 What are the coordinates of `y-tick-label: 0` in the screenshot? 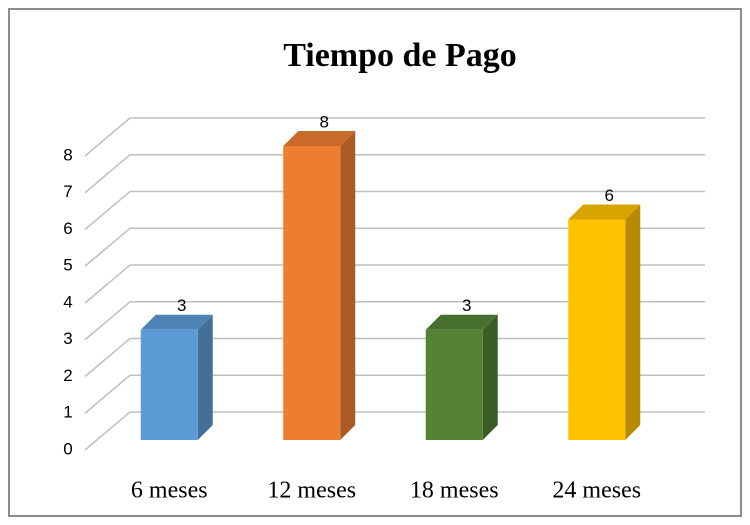 It's located at (67, 448).